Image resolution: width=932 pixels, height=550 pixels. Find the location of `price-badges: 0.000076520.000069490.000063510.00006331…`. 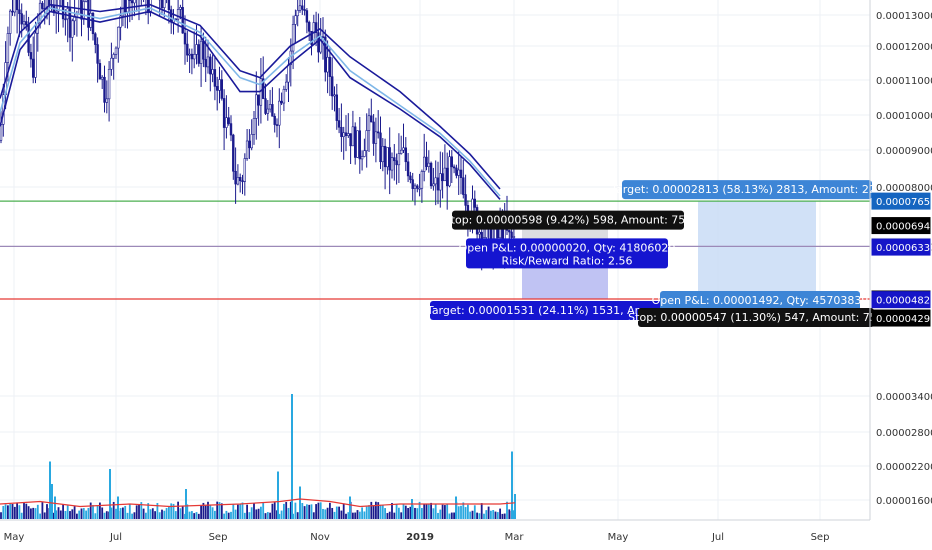

price-badges: 0.000076520.000069490.000063510.00006331… is located at coordinates (901, 259).